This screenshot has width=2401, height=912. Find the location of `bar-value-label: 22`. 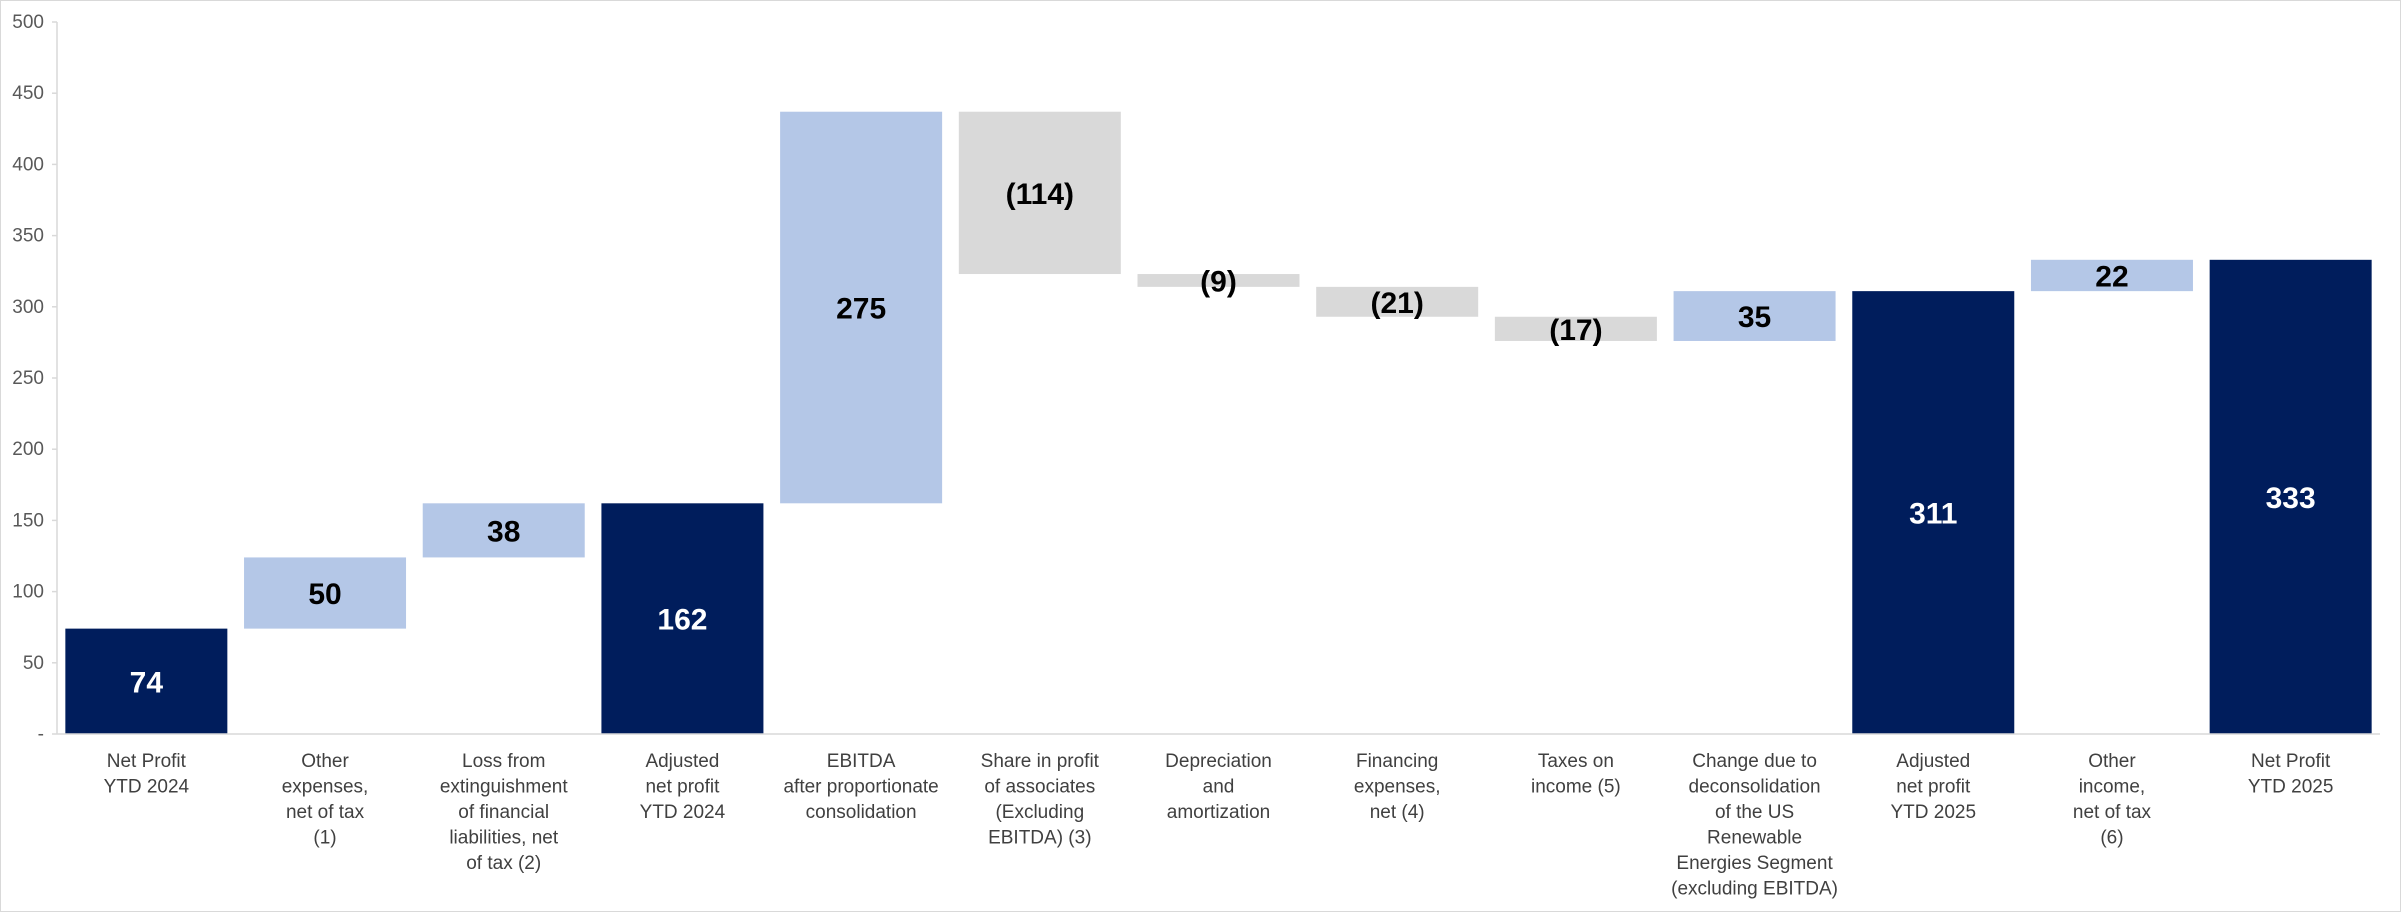

bar-value-label: 22 is located at coordinates (2111, 276).